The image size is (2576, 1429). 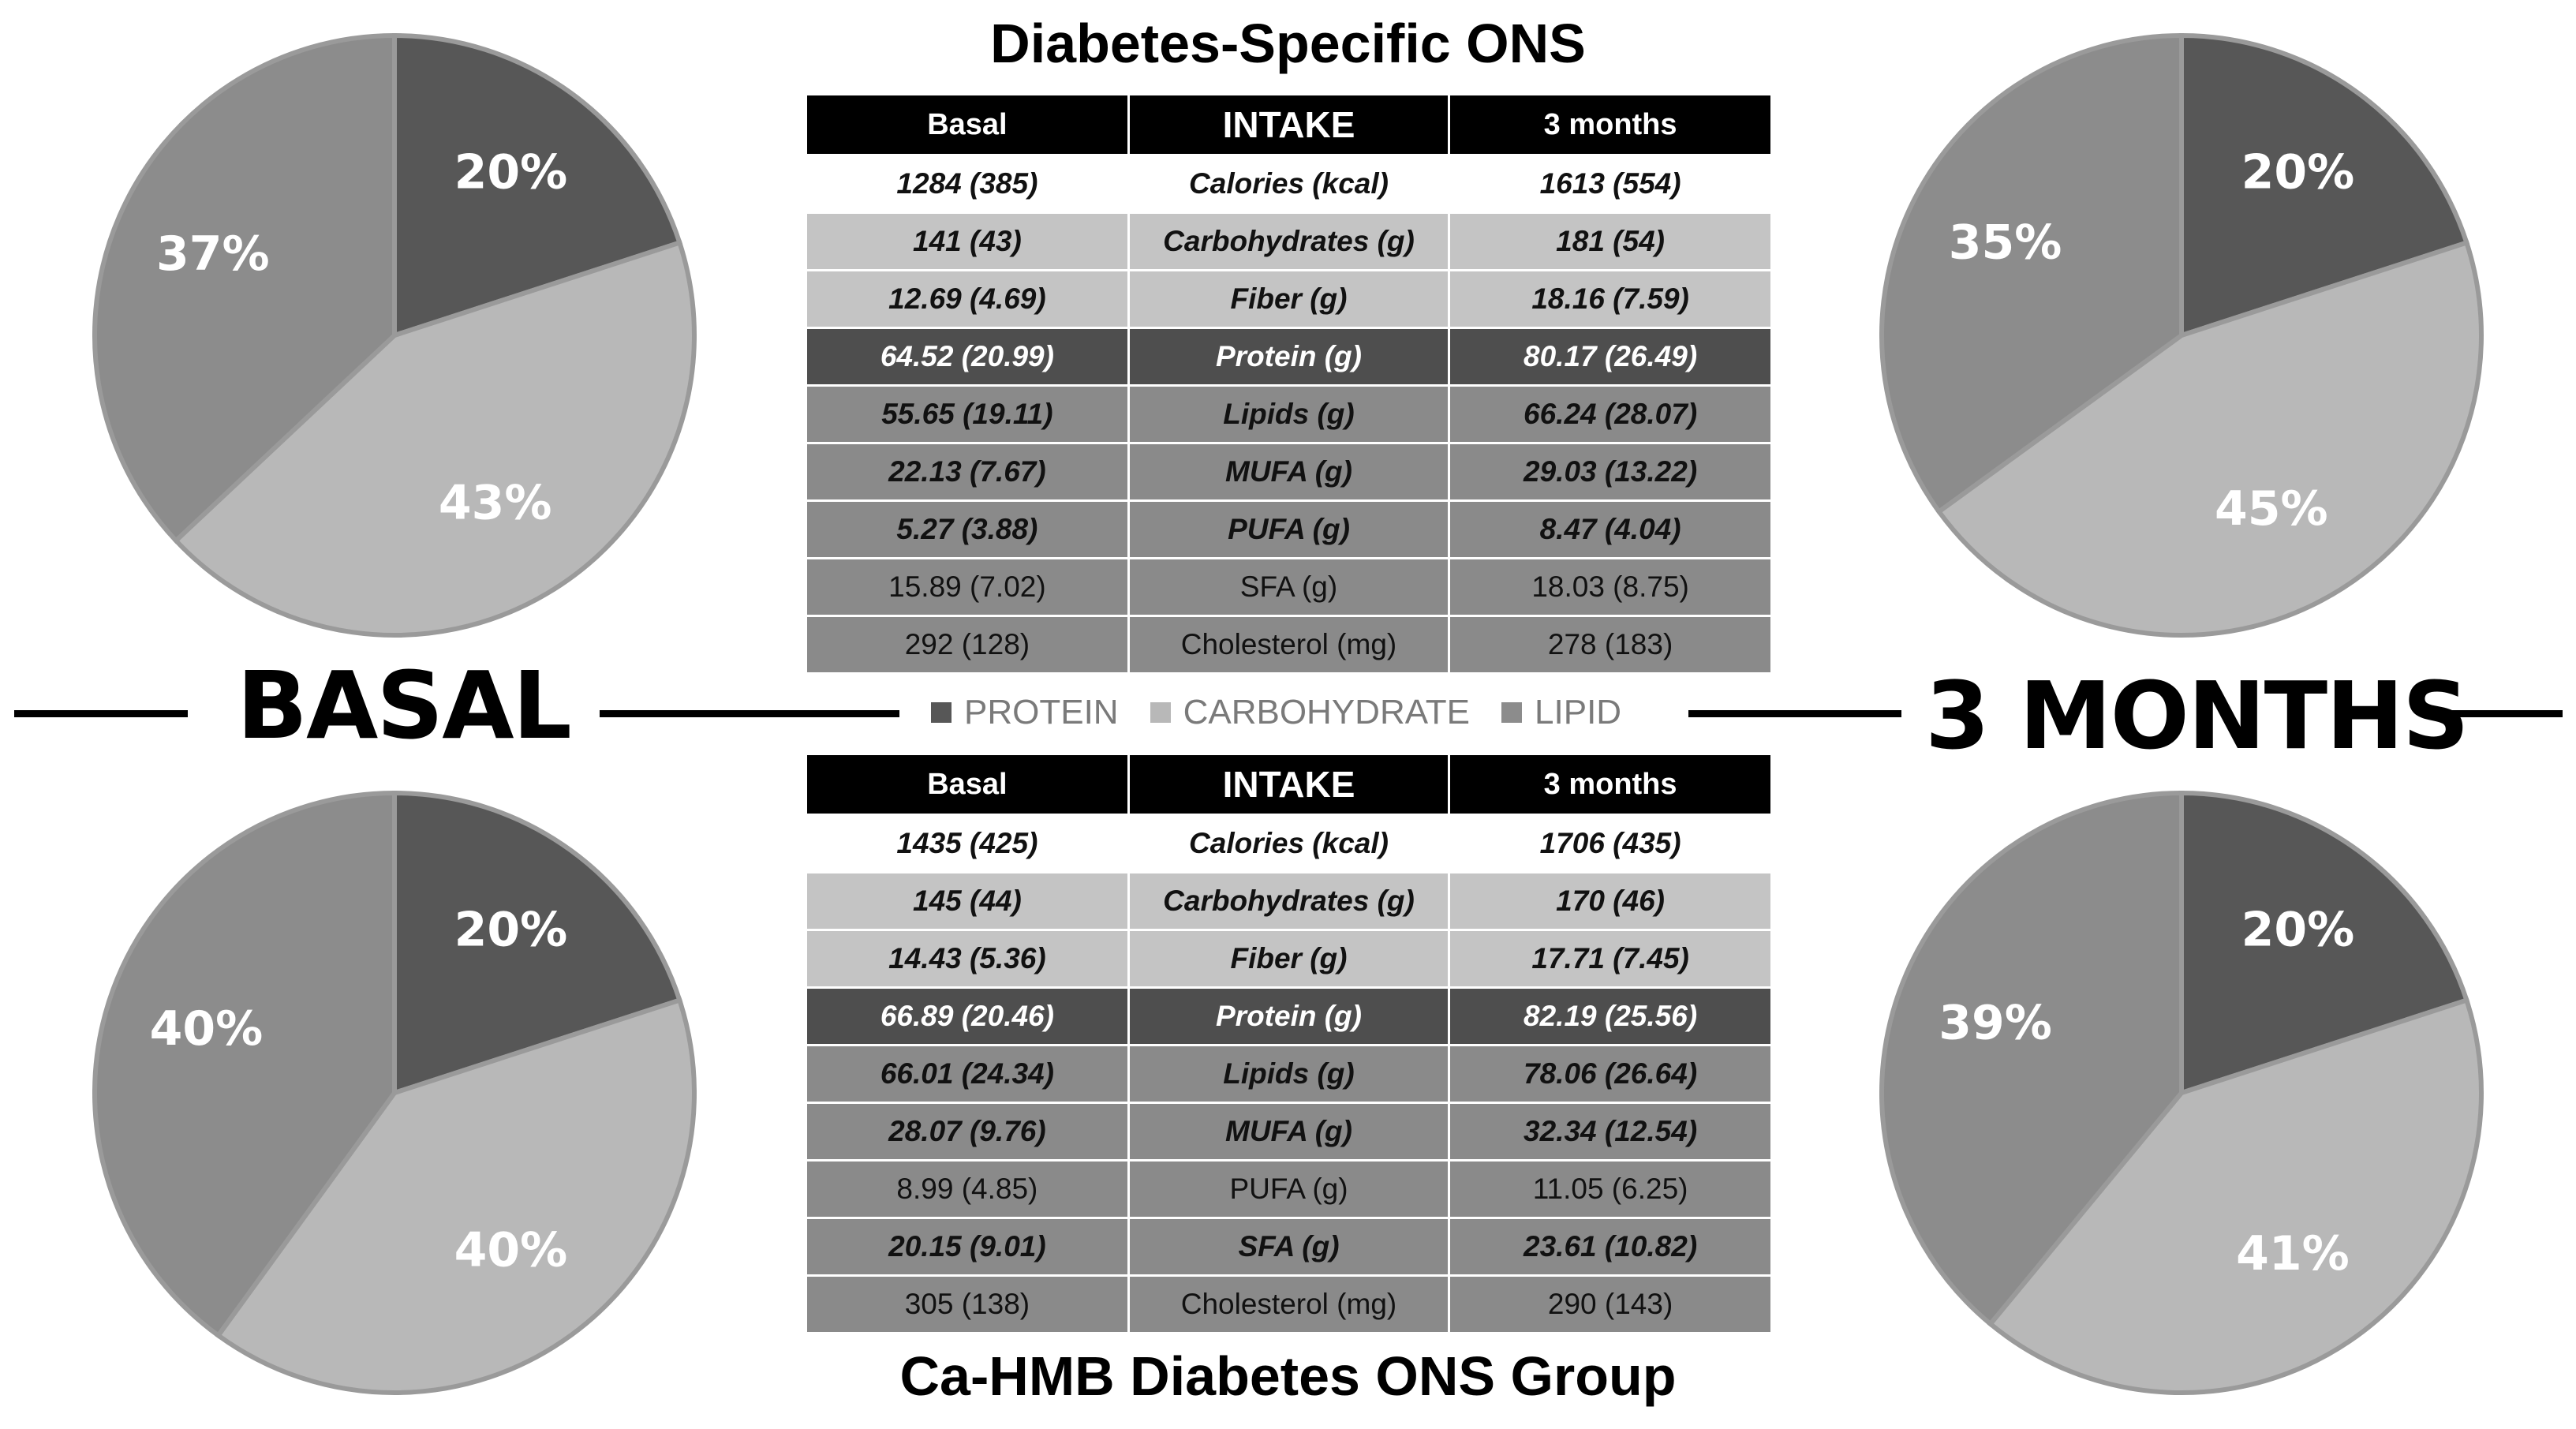 I want to click on table-row: 8.99 (4.85) PUFA (g) 11.05 (6.25), so click(x=1289, y=1189).